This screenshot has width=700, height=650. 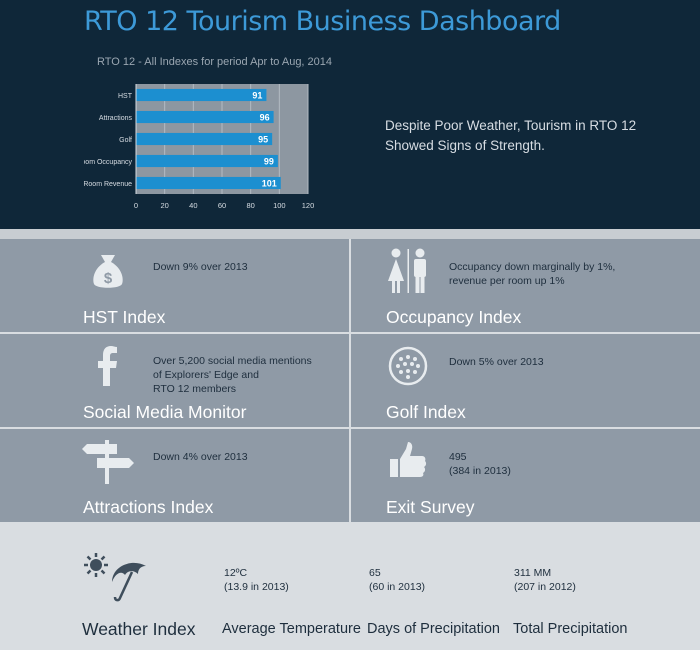 I want to click on stat-previous: (207 in 2012), so click(x=545, y=587).